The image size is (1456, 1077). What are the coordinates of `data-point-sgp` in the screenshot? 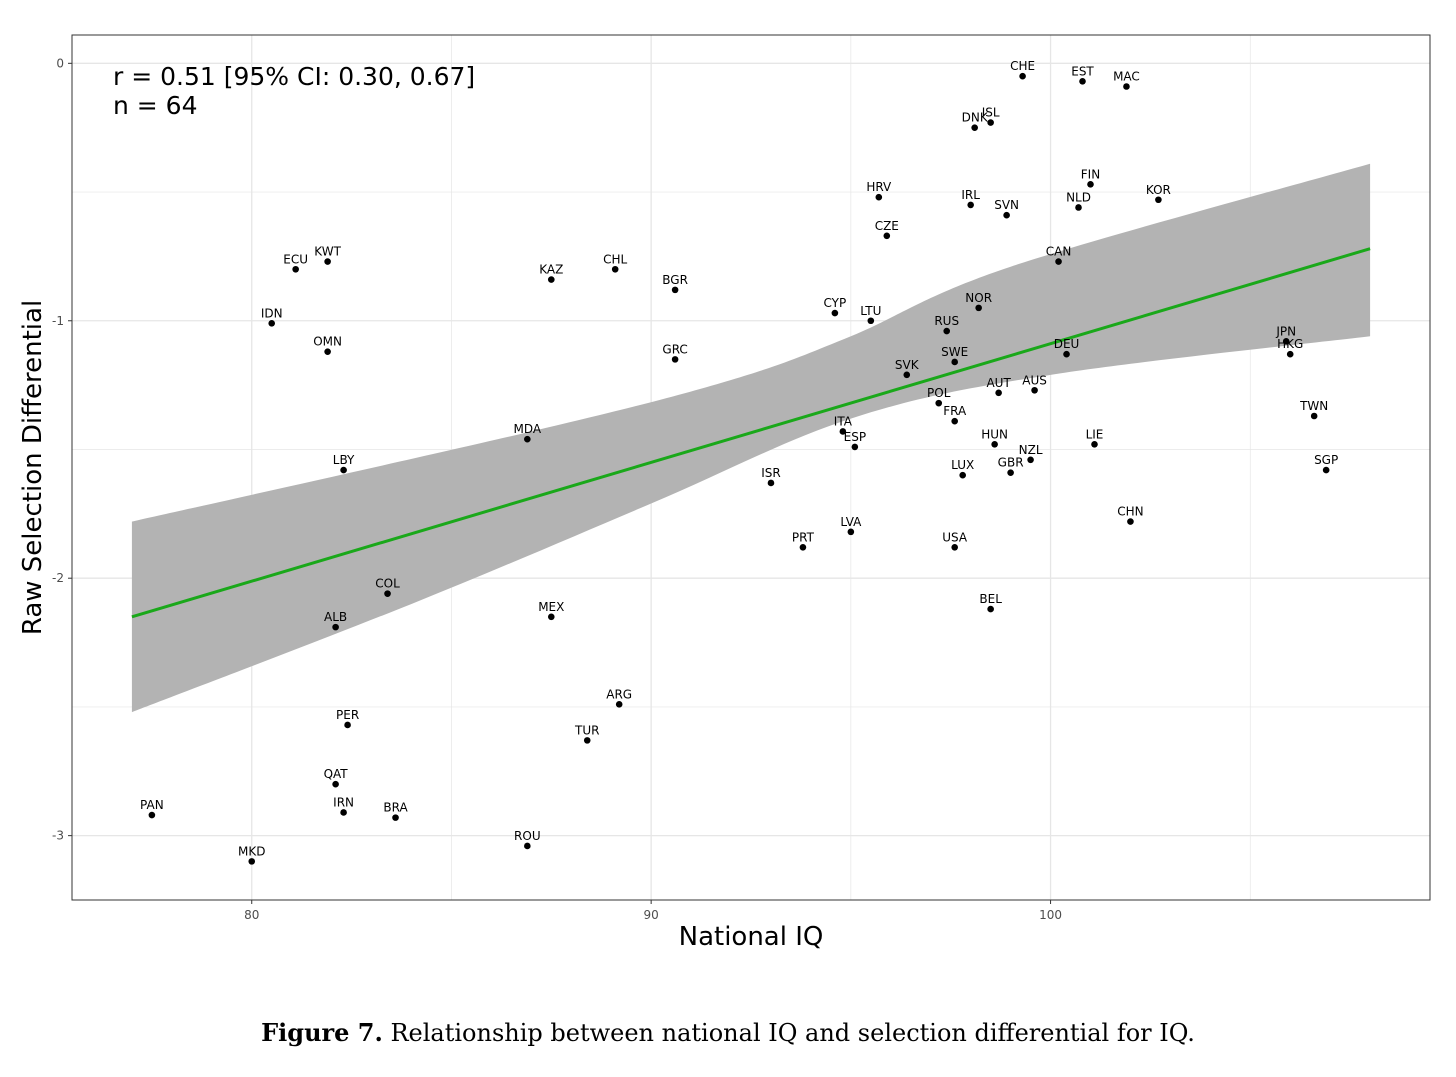 It's located at (1326, 470).